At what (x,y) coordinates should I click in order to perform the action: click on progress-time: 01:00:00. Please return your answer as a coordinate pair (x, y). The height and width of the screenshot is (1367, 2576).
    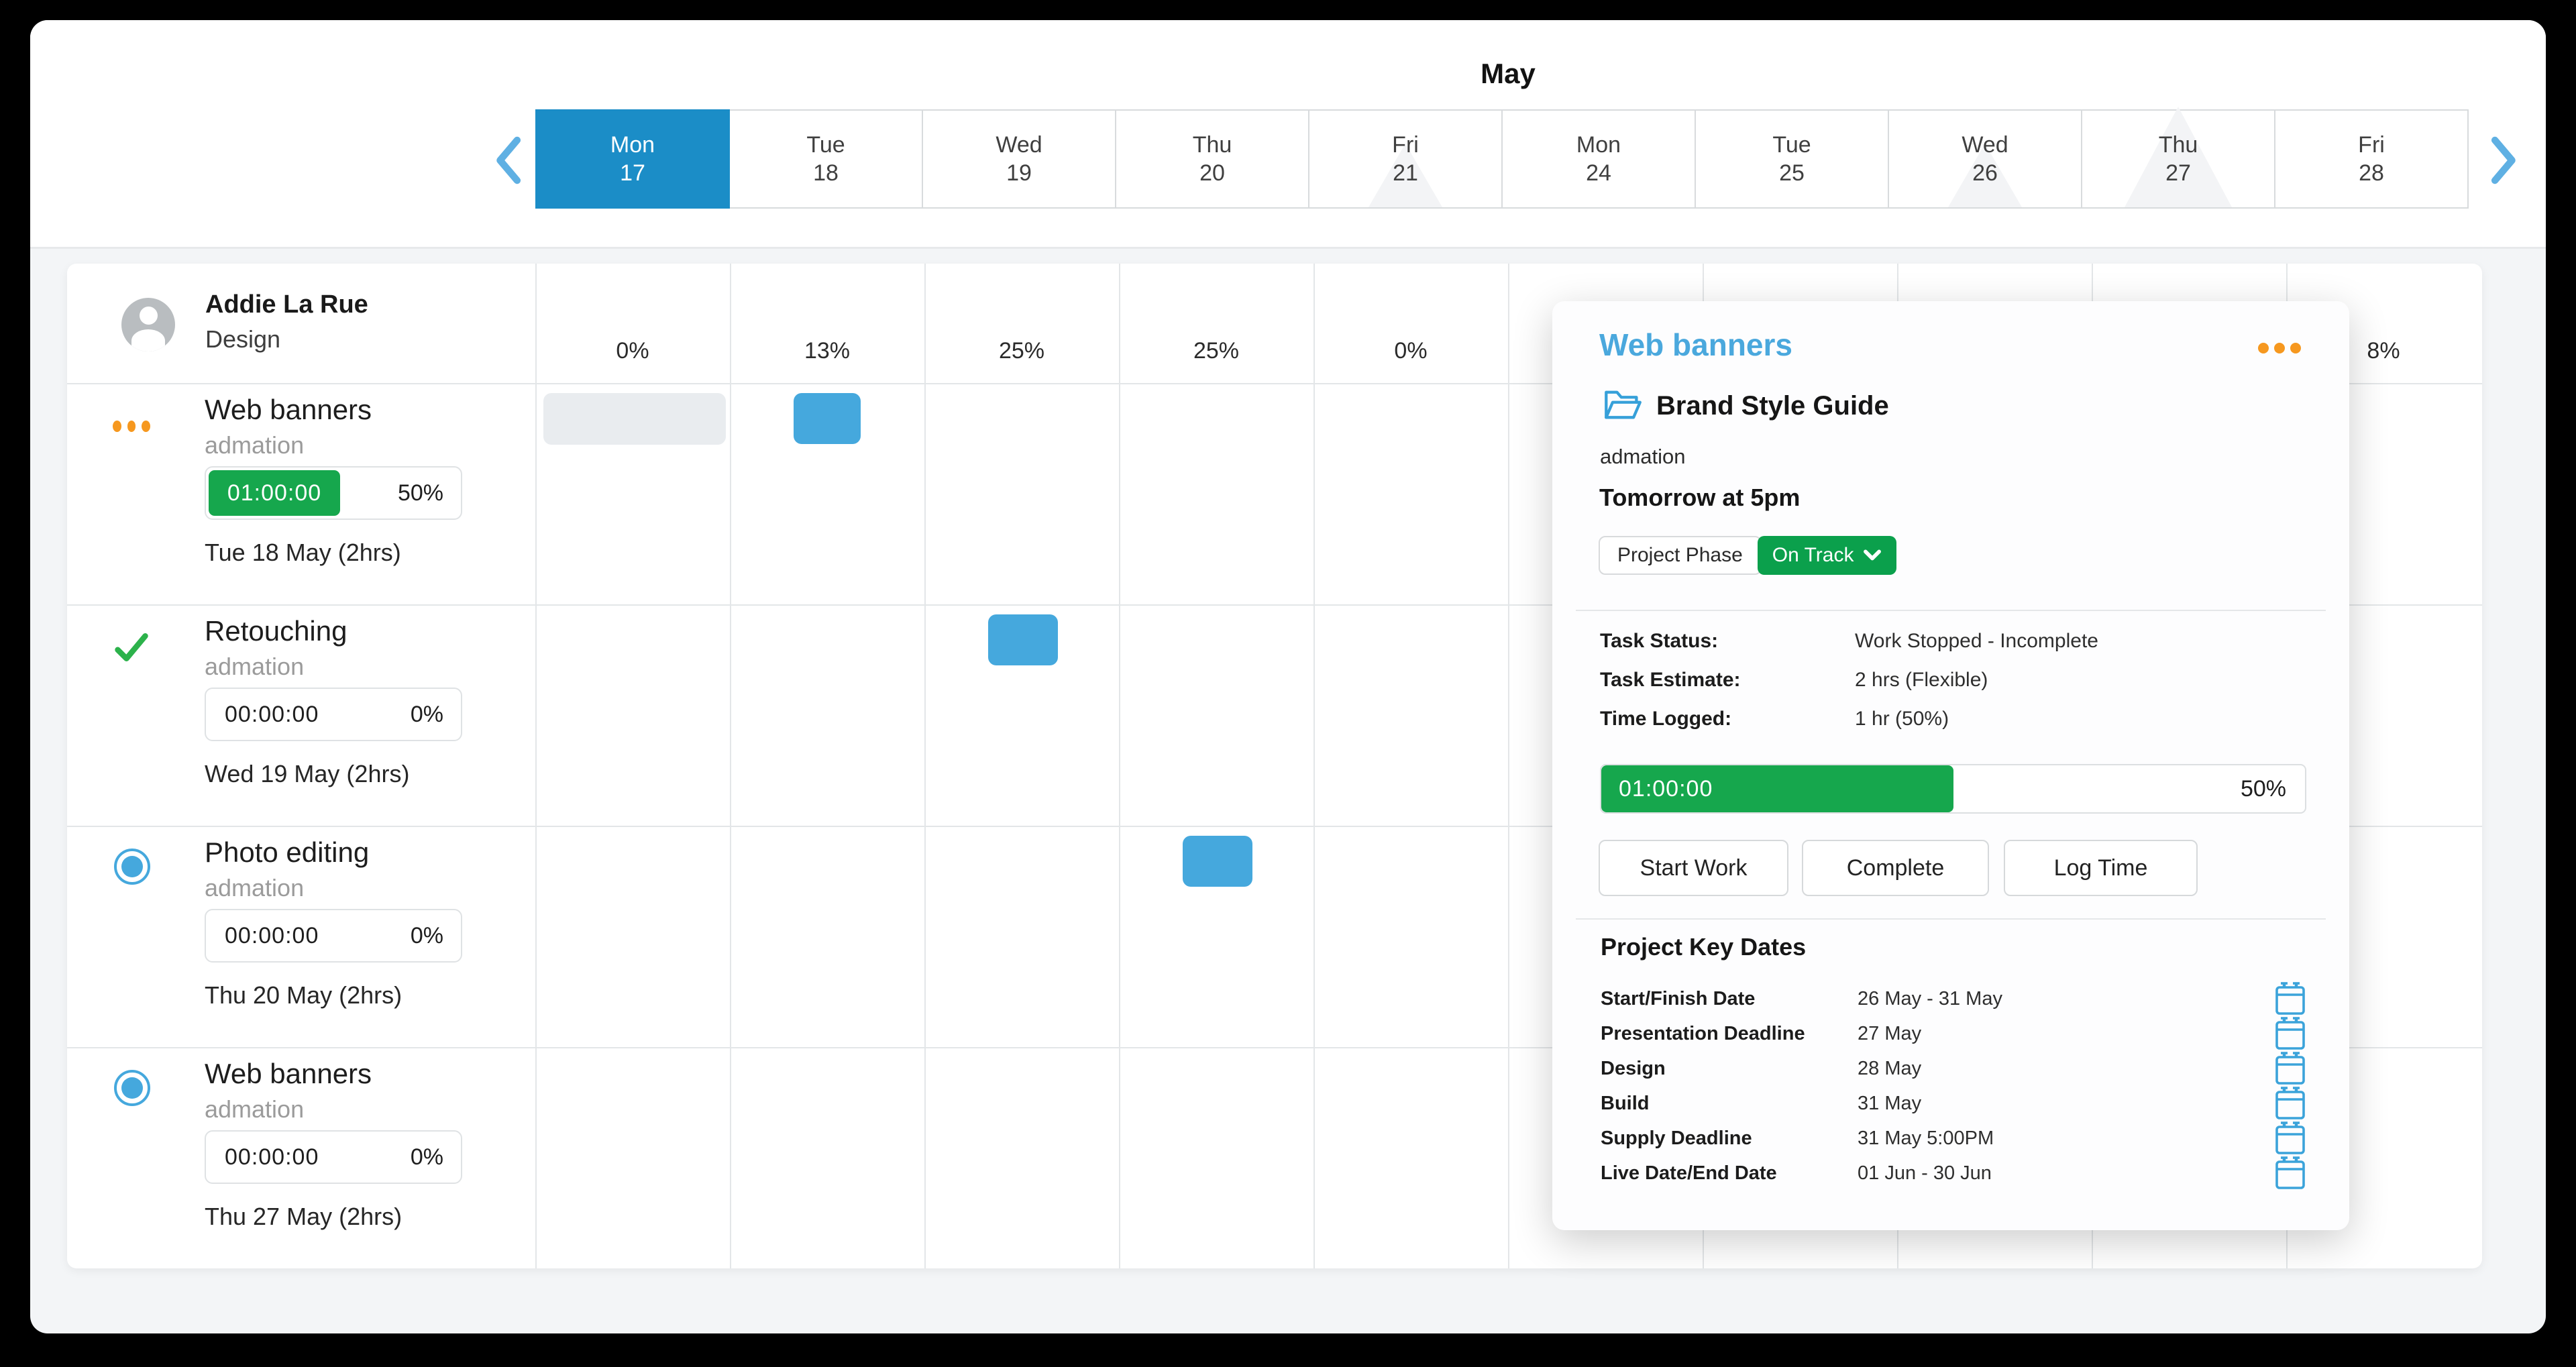
    Looking at the image, I should click on (1666, 788).